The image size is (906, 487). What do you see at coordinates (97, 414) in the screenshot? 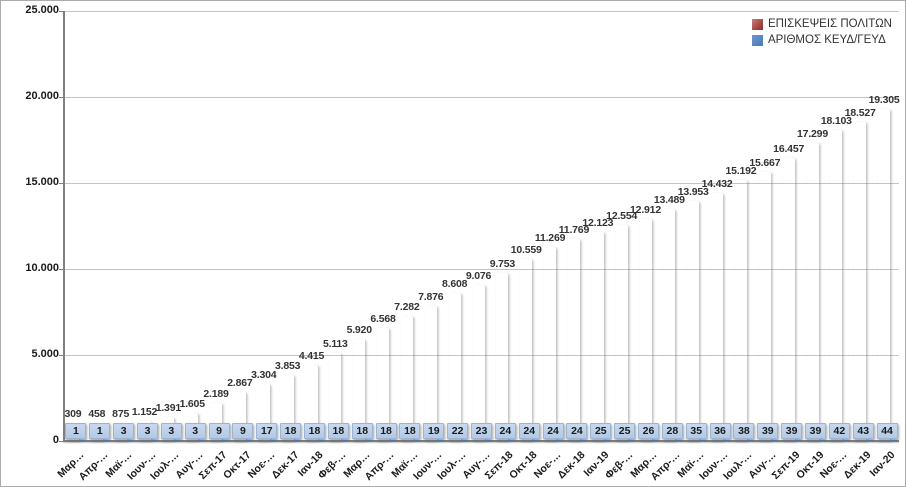
I see `value-label-visits: 458` at bounding box center [97, 414].